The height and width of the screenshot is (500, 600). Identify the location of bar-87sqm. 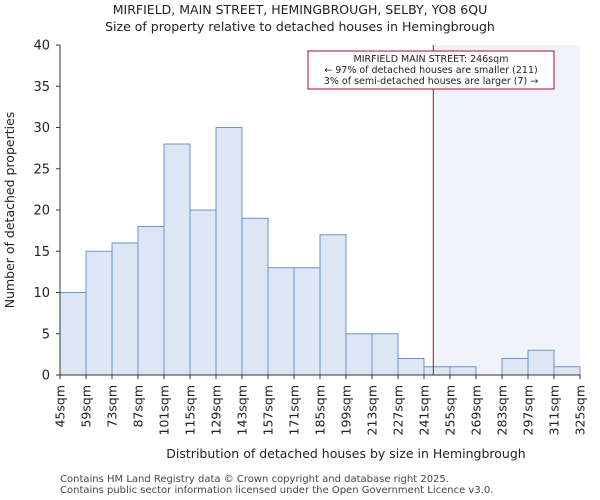
(151, 301).